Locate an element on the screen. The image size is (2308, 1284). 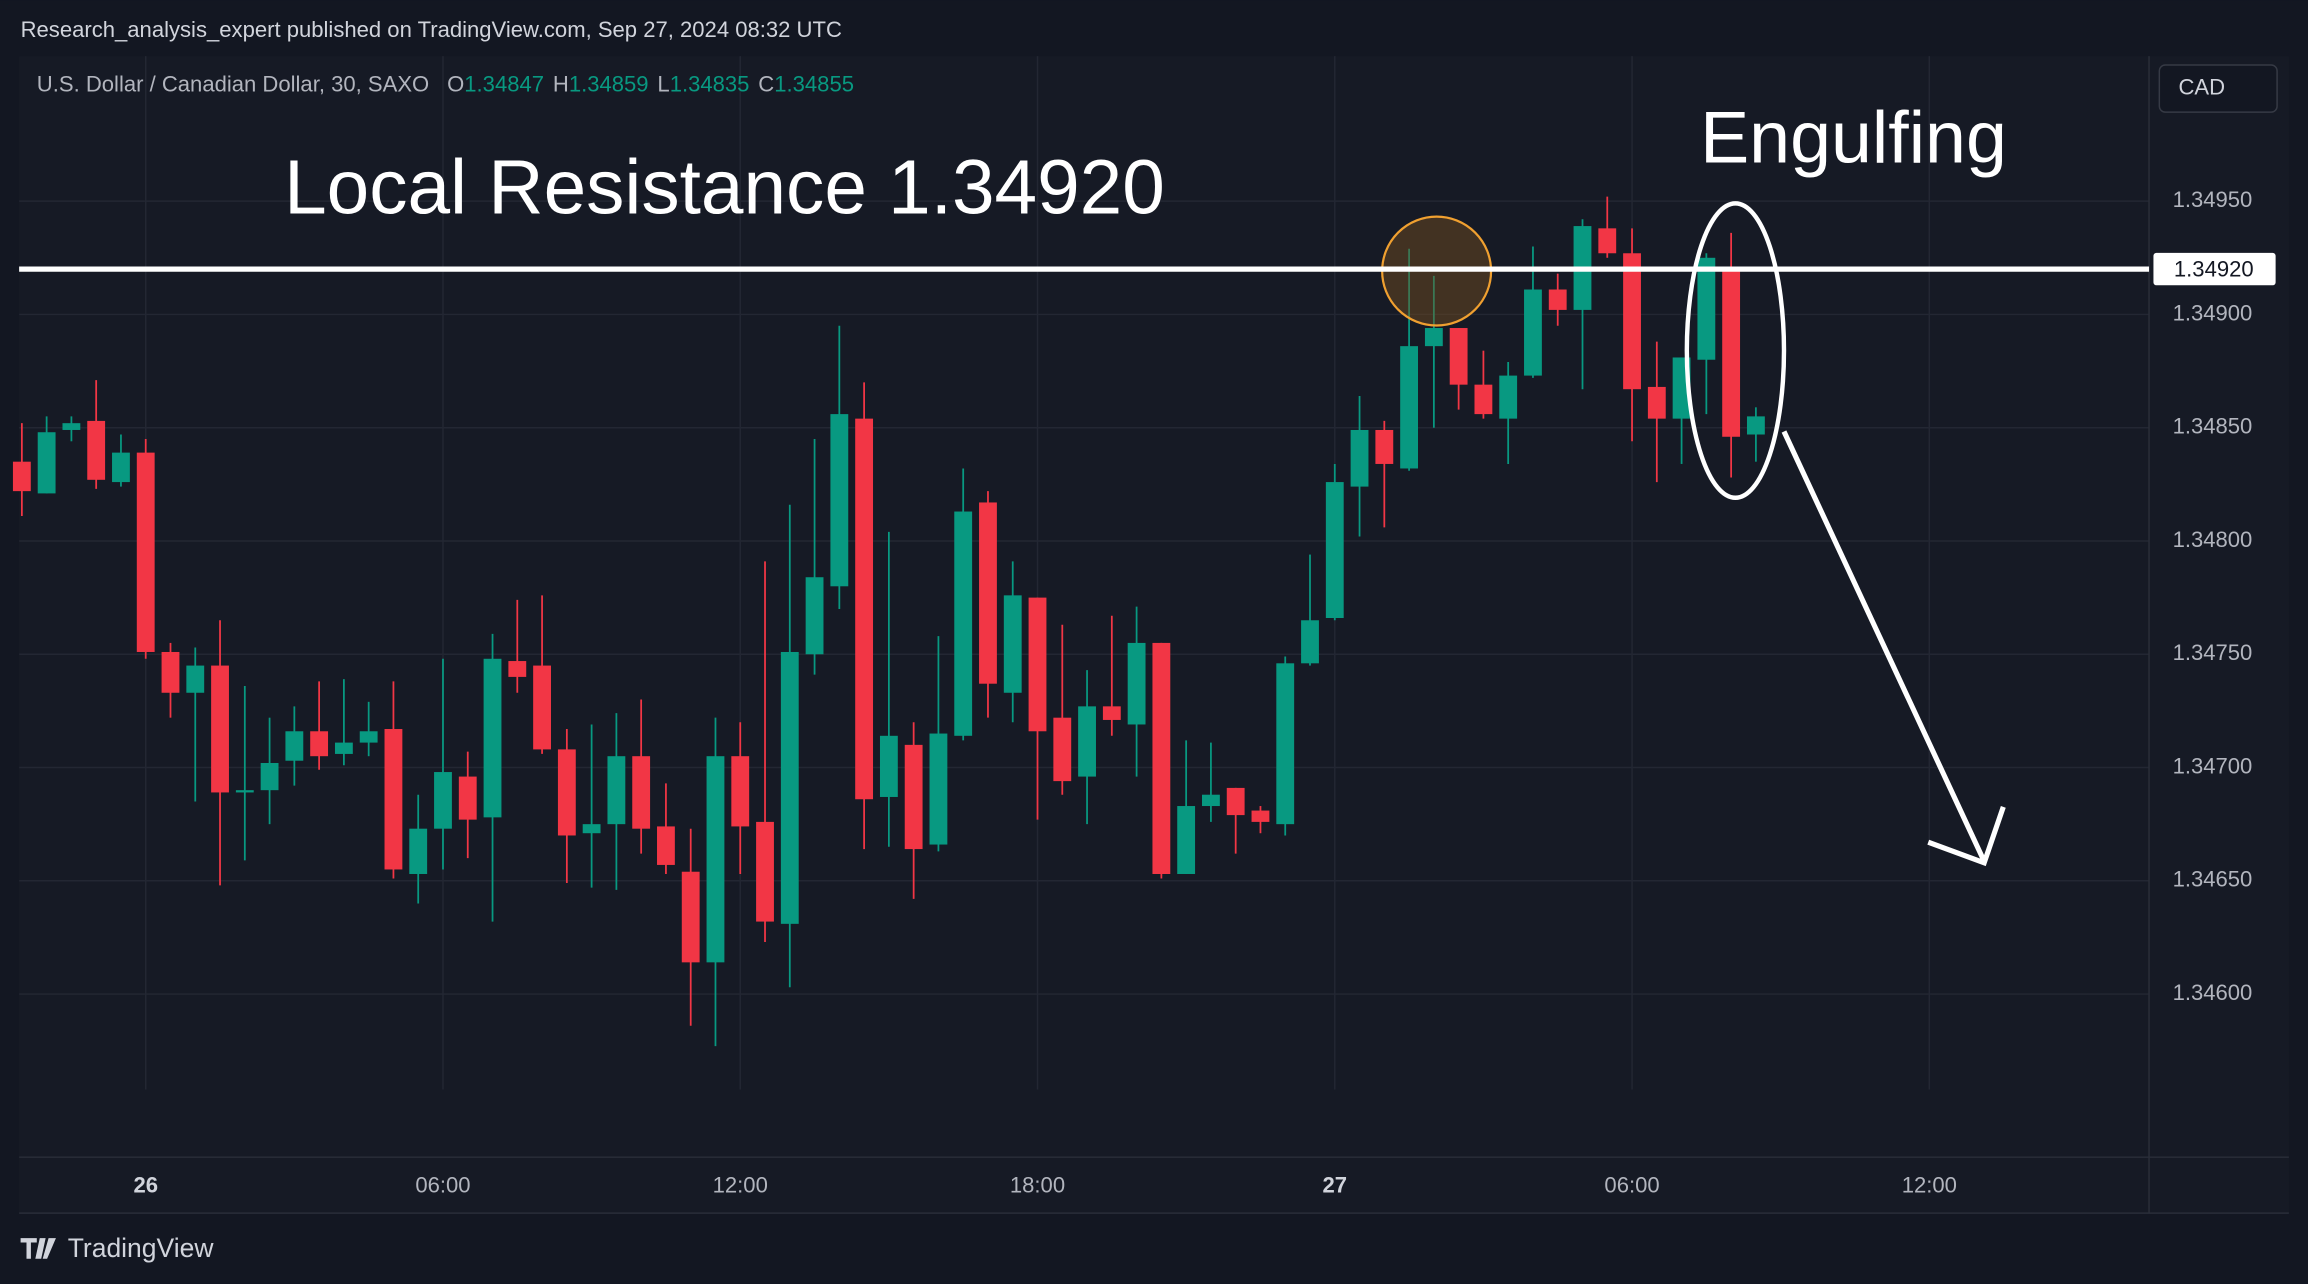
ohlc-key: O is located at coordinates (455, 83).